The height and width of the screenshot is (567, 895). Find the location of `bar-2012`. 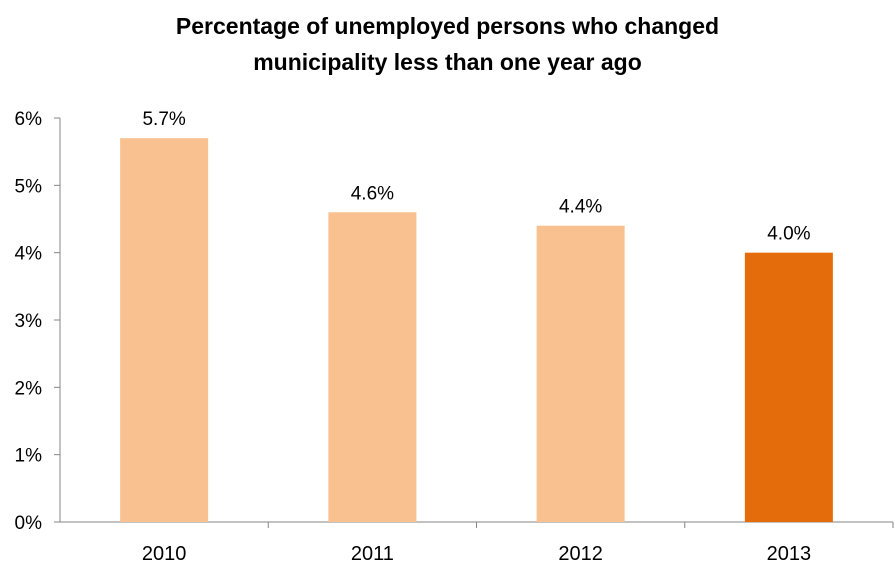

bar-2012 is located at coordinates (580, 373).